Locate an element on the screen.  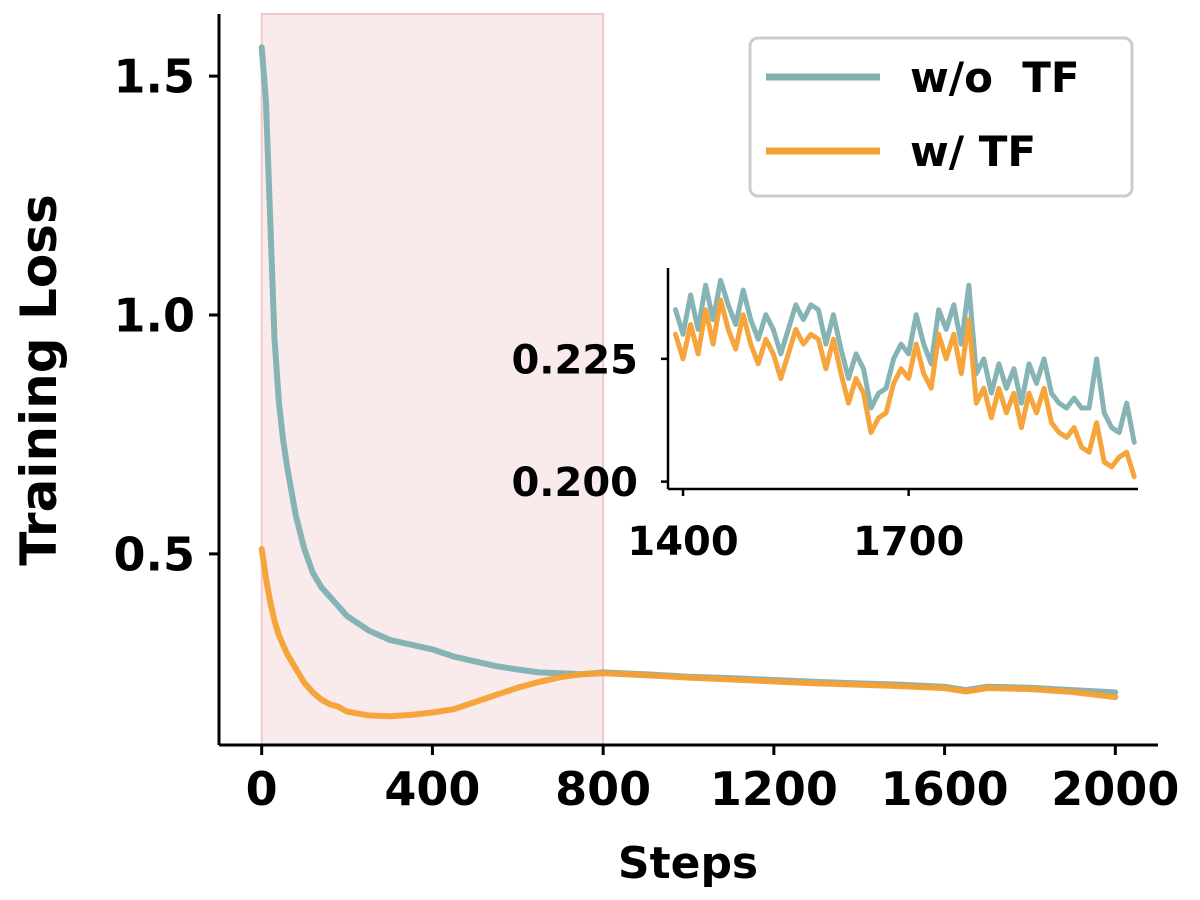
main-y-tick-label: 1.5 is located at coordinates (155, 77).